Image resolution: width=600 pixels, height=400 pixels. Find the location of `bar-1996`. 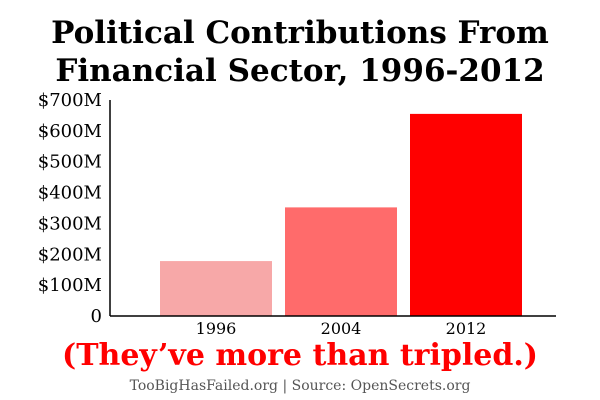

bar-1996 is located at coordinates (216, 288).